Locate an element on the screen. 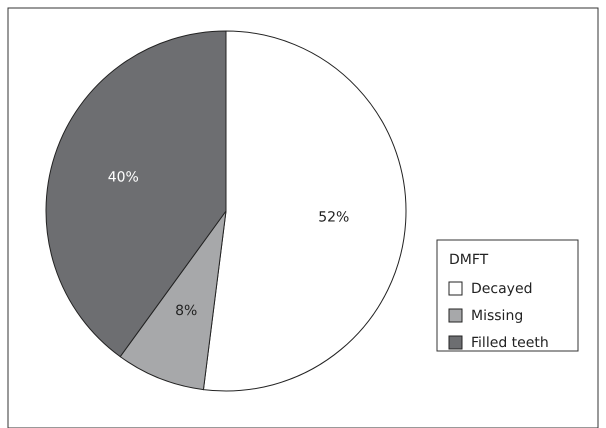 The width and height of the screenshot is (606, 428). data-label: 52% is located at coordinates (334, 218).